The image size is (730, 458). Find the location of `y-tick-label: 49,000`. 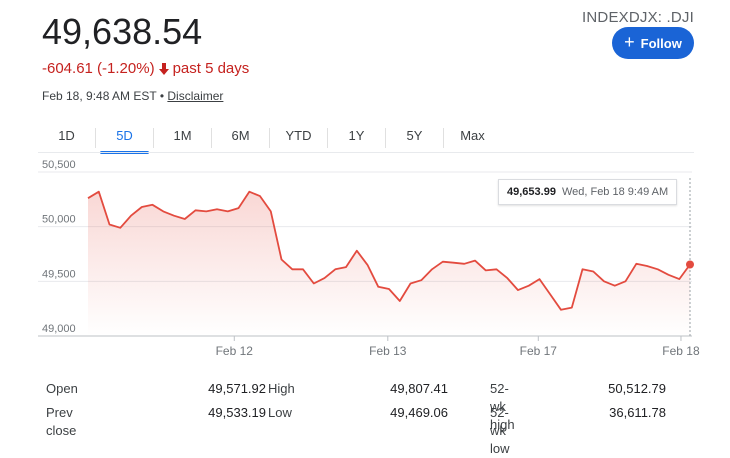

y-tick-label: 49,000 is located at coordinates (59, 329).